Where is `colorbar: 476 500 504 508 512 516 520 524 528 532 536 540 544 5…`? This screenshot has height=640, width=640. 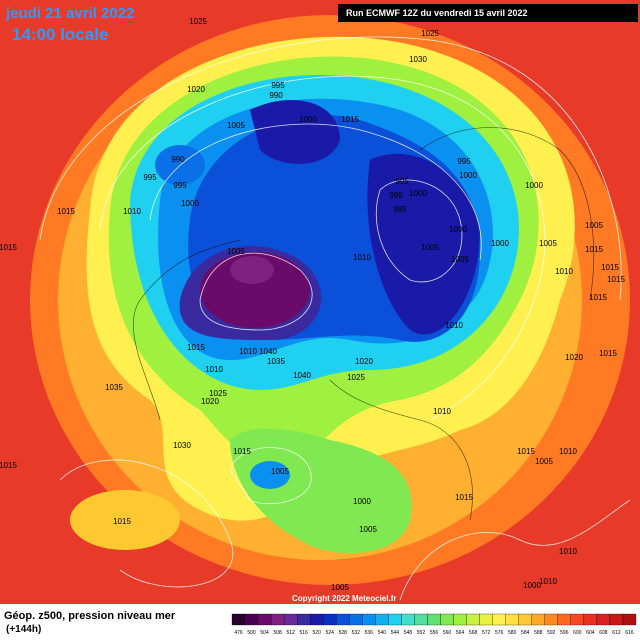
colorbar: 476 500 504 508 512 516 520 524 528 532 536 540 544 5… is located at coordinates (434, 624).